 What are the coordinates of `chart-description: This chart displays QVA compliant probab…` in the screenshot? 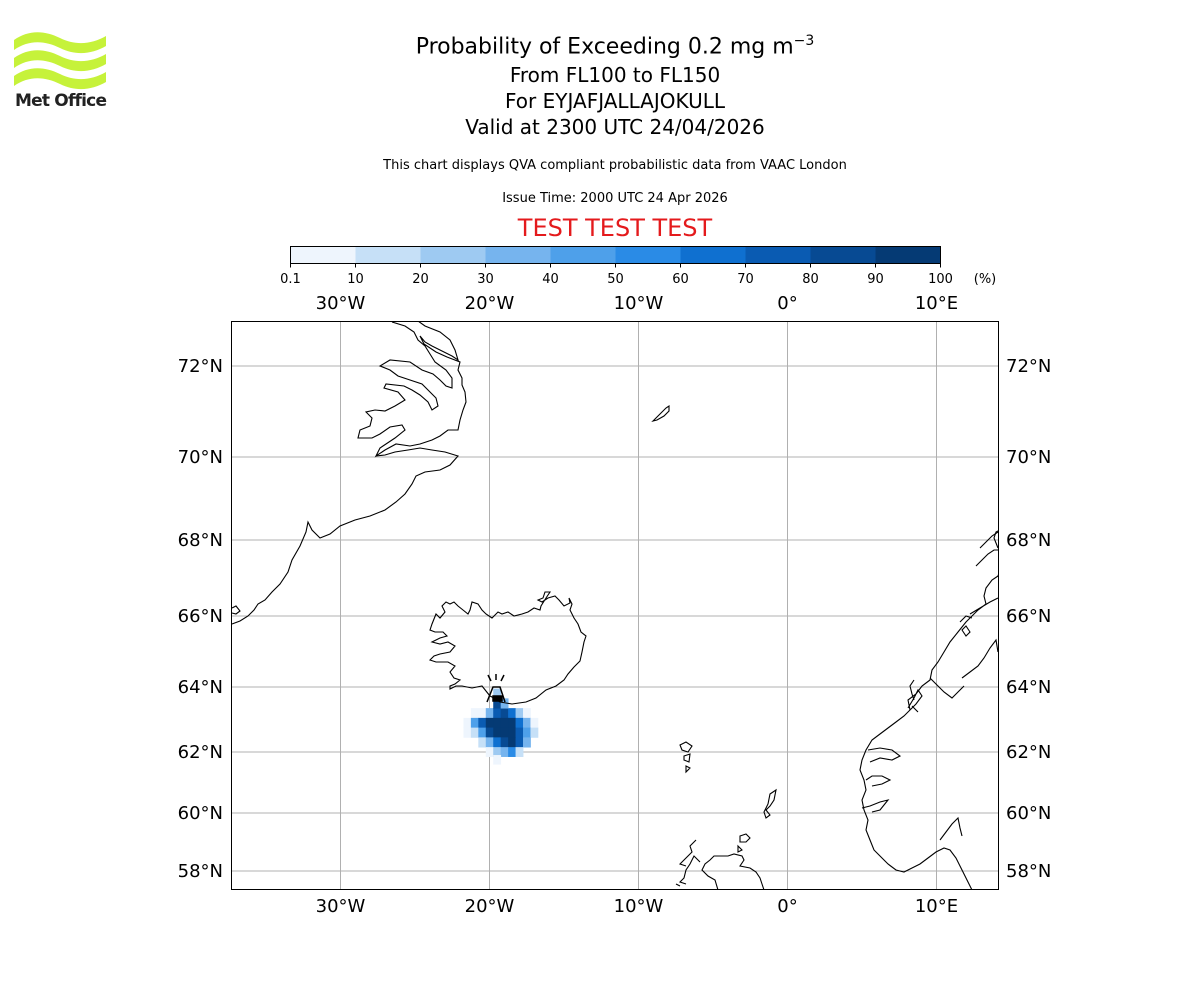 It's located at (615, 165).